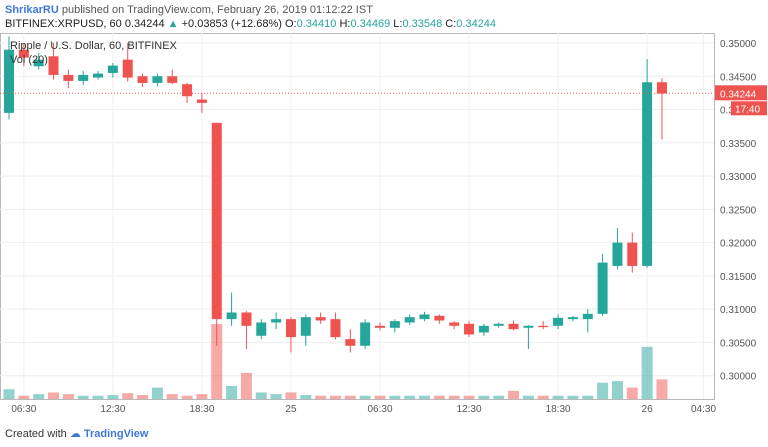 This screenshot has width=768, height=447. I want to click on x-tick-label: 25, so click(291, 409).